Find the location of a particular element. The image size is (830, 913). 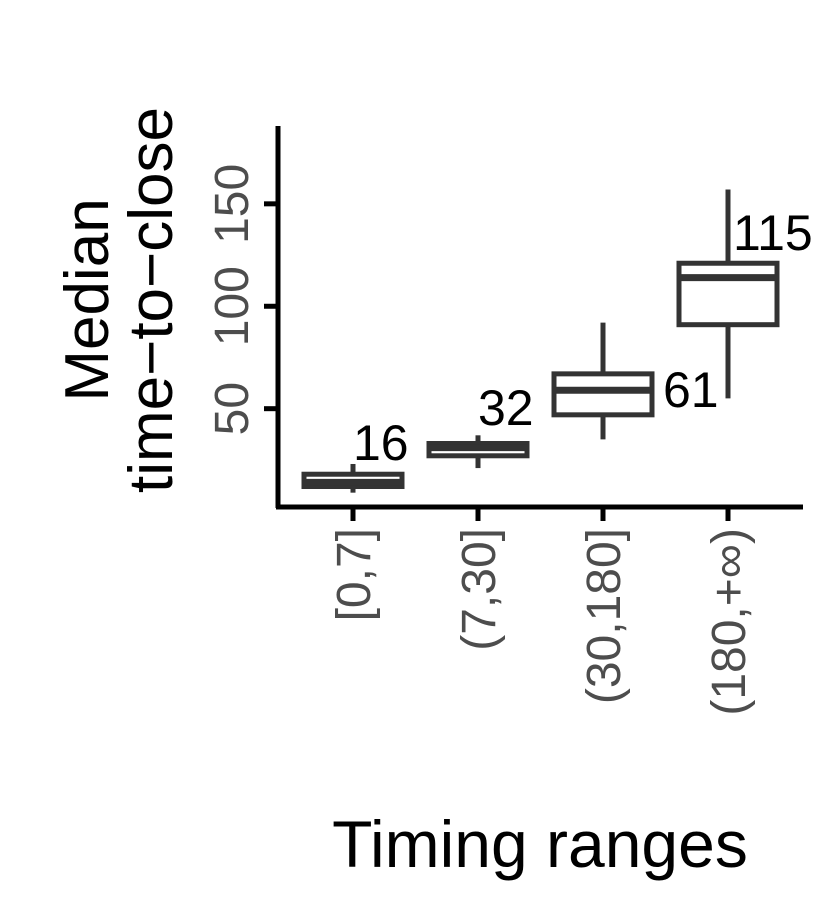

y-tick-label: 150 is located at coordinates (232, 204).